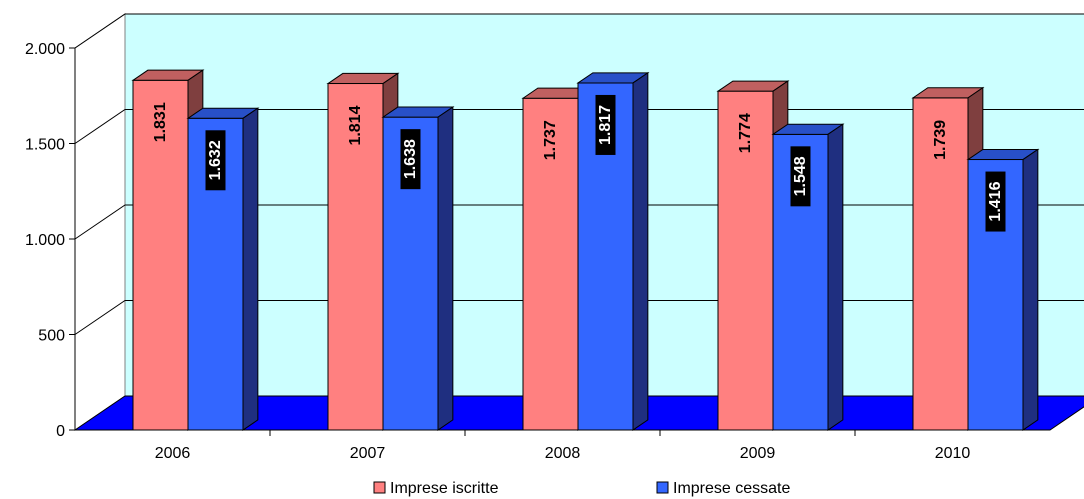 The height and width of the screenshot is (499, 1084). What do you see at coordinates (953, 453) in the screenshot?
I see `x-tick-label: 2010` at bounding box center [953, 453].